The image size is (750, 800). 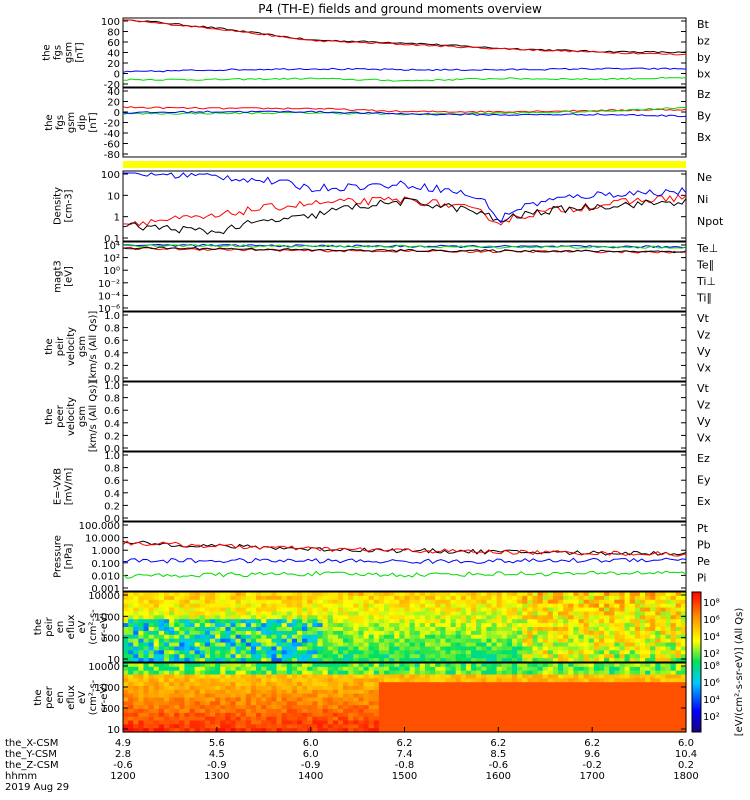 I want to click on legend-entry: Te∥, so click(x=705, y=264).